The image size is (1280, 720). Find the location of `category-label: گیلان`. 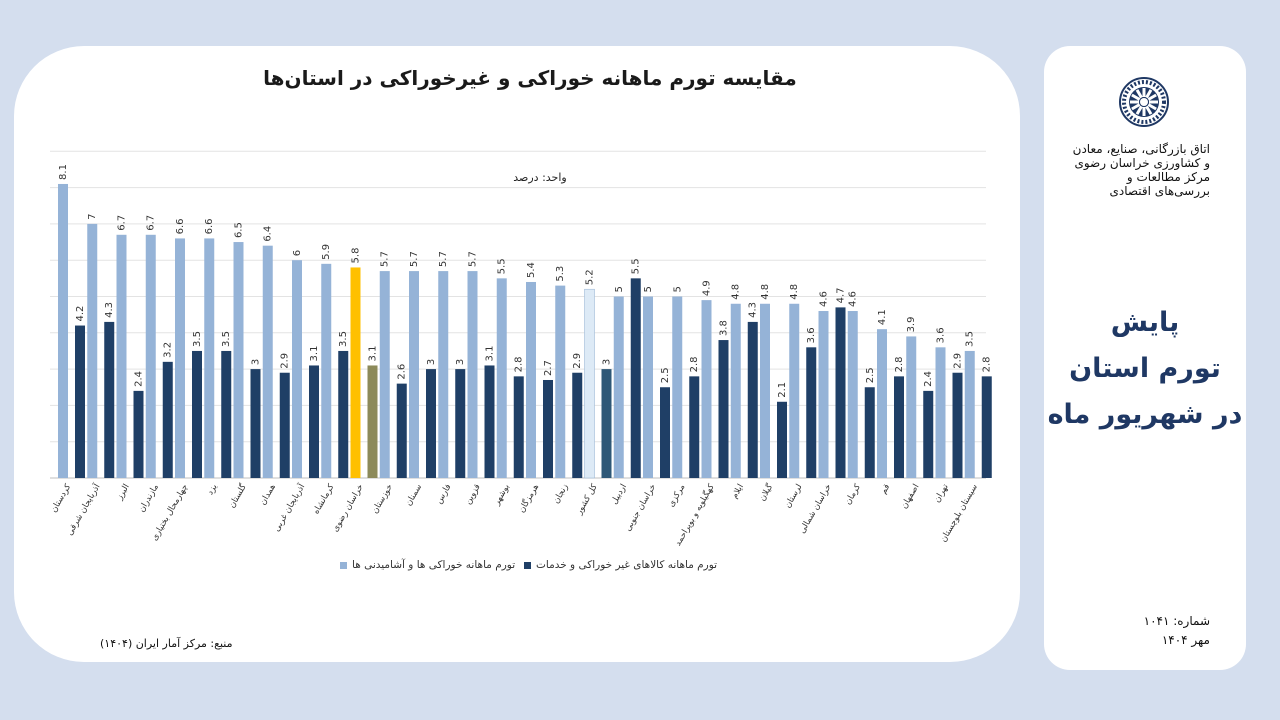

category-label: گیلان is located at coordinates (766, 492).